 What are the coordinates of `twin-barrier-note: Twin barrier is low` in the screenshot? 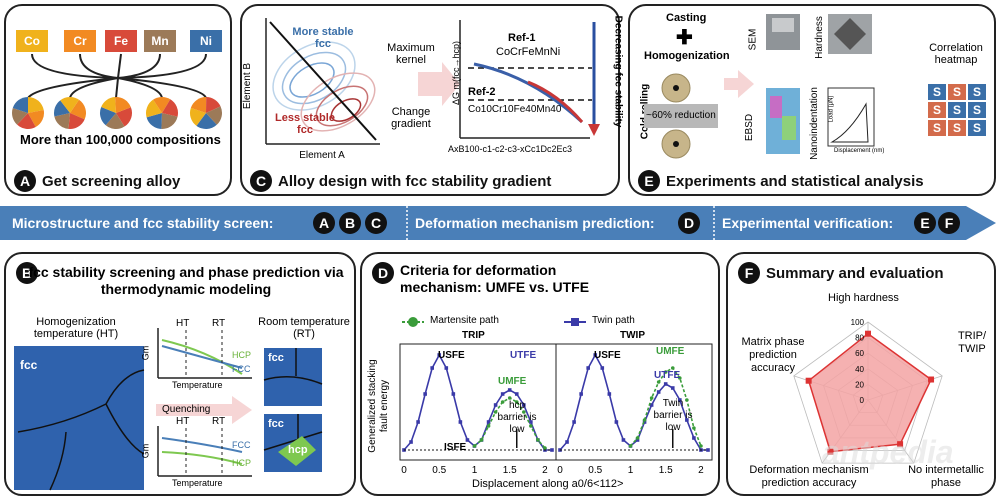 It's located at (673, 415).